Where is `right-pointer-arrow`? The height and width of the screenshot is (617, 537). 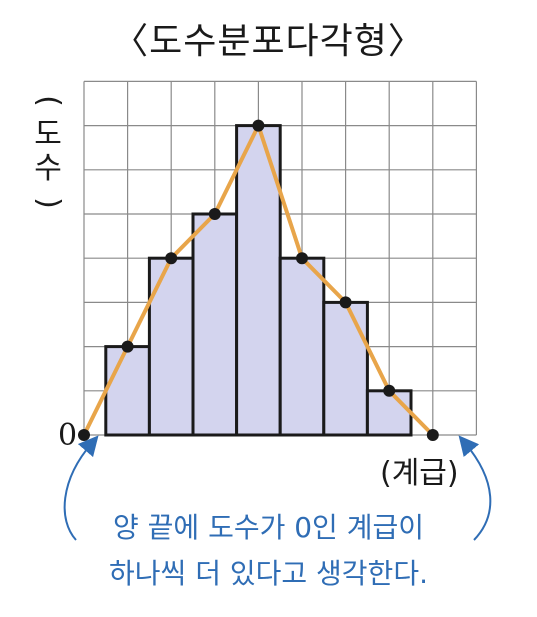 right-pointer-arrow is located at coordinates (475, 488).